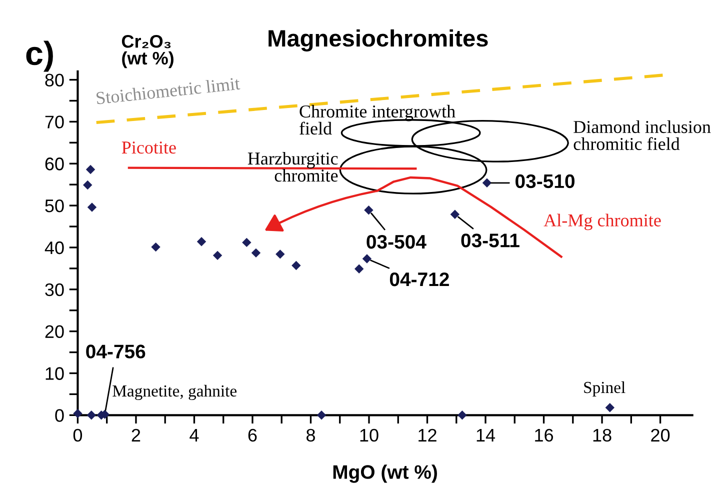 This screenshot has height=489, width=713. I want to click on annotation: 04-712, so click(419, 279).